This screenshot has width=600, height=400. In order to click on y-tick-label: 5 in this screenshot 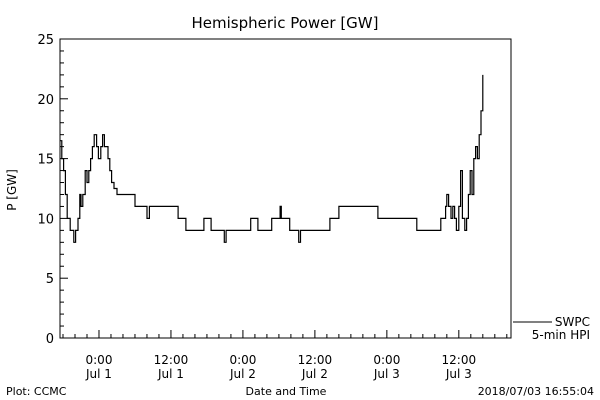, I will do `click(50, 279)`.